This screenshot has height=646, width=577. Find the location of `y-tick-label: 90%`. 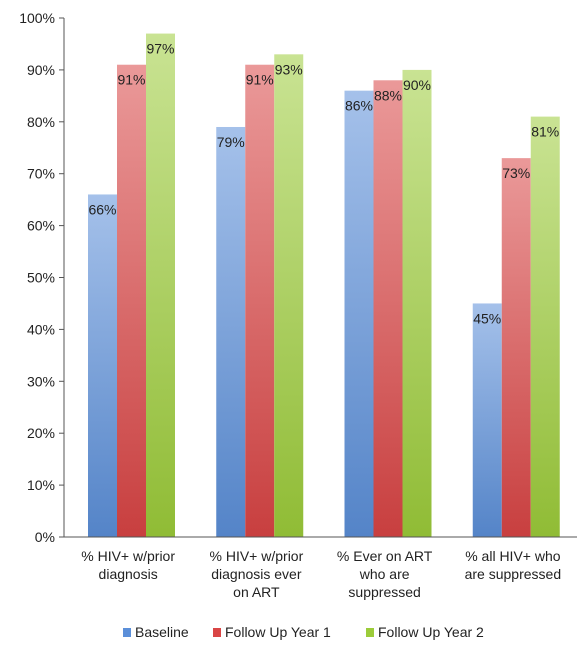

y-tick-label: 90% is located at coordinates (41, 70).